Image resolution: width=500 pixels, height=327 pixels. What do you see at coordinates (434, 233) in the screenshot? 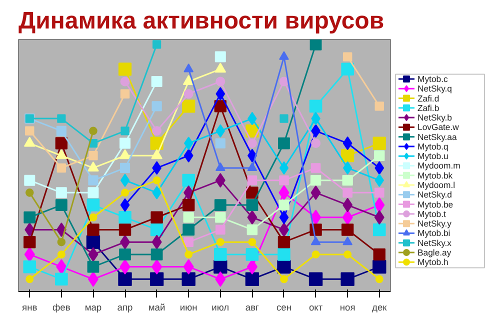
I see `legend-label: Mytob.bi` at bounding box center [434, 233].